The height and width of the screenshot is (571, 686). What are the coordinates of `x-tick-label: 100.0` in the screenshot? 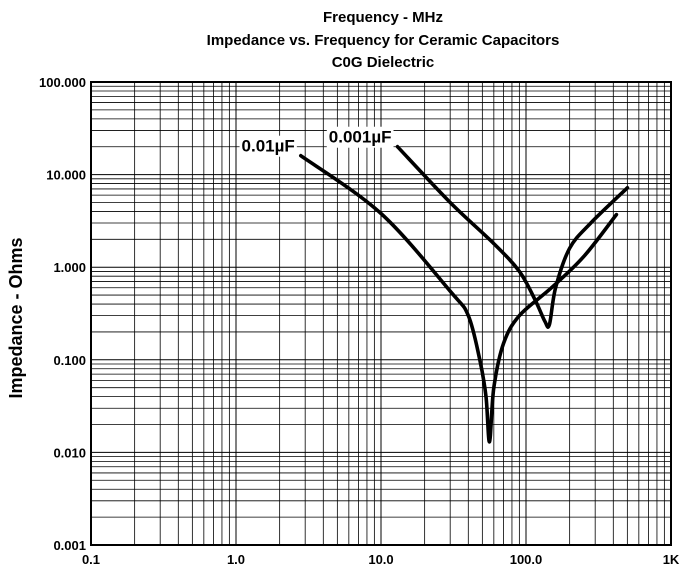 It's located at (526, 559).